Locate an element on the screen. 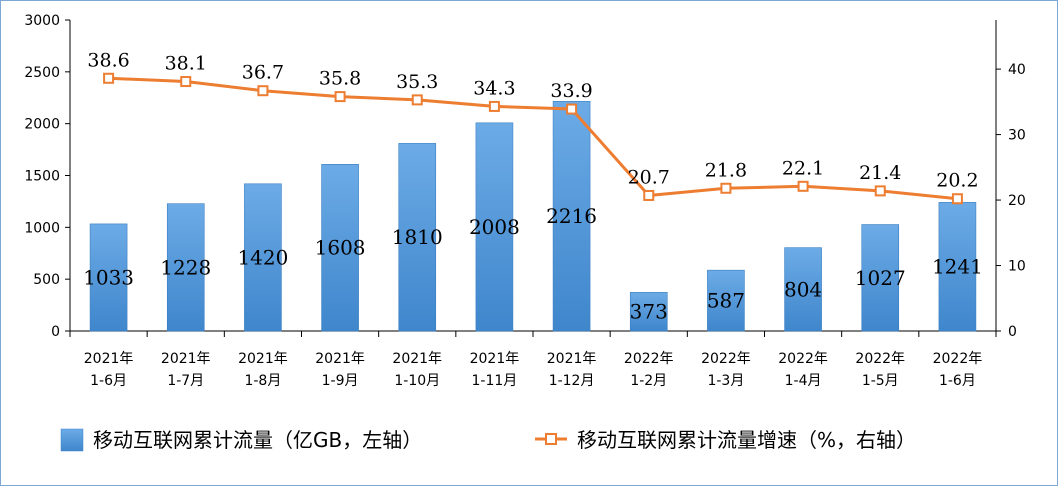 The width and height of the screenshot is (1058, 486). category-period-label: 1-8月 is located at coordinates (262, 381).